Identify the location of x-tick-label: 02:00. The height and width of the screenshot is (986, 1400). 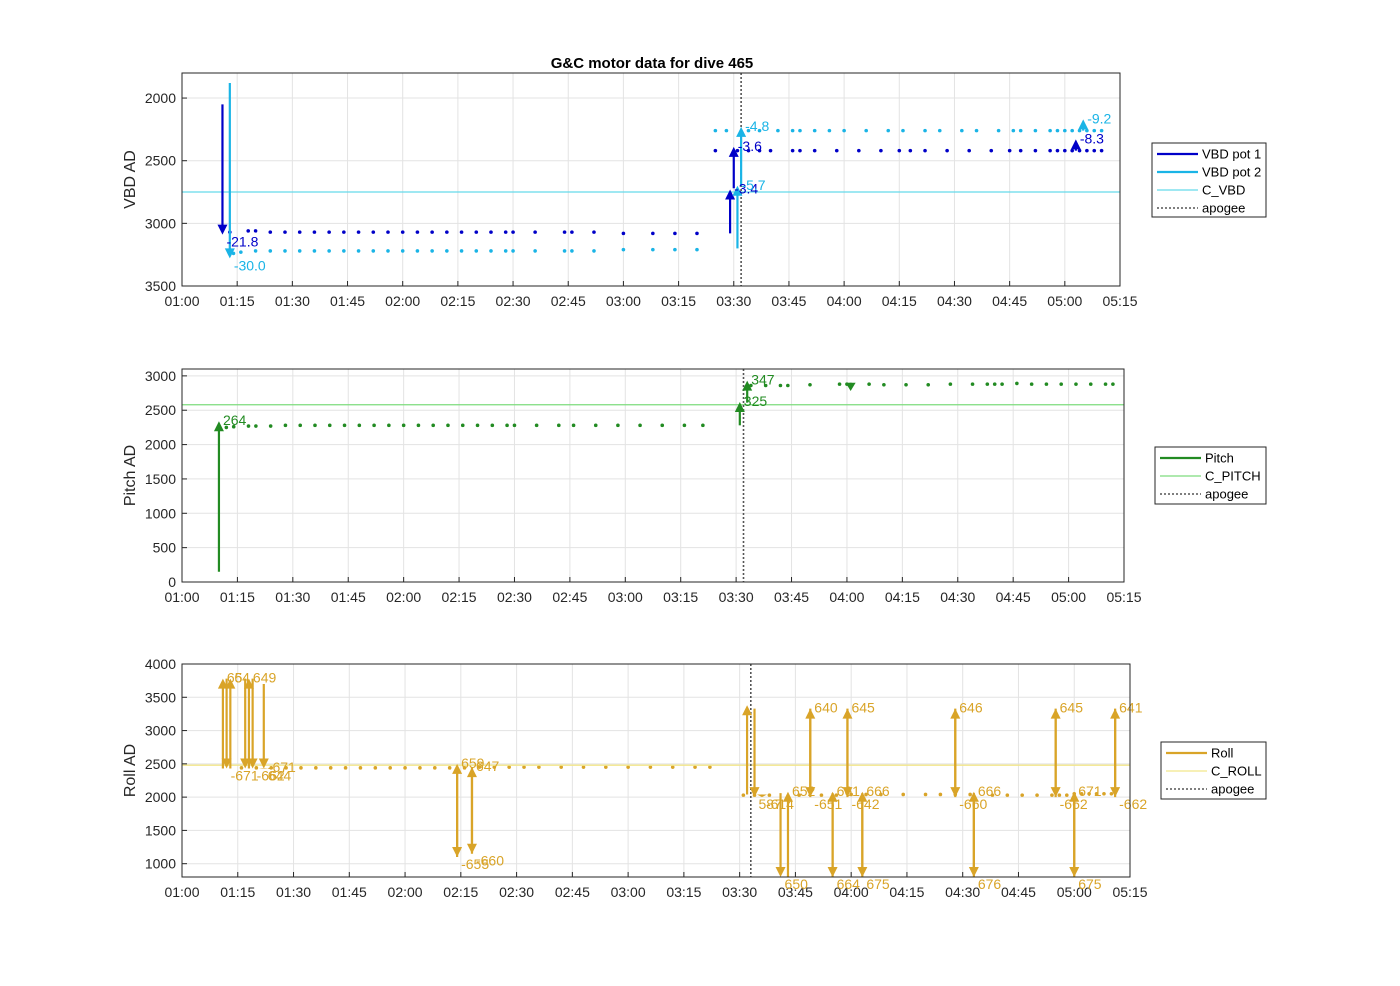
(402, 301).